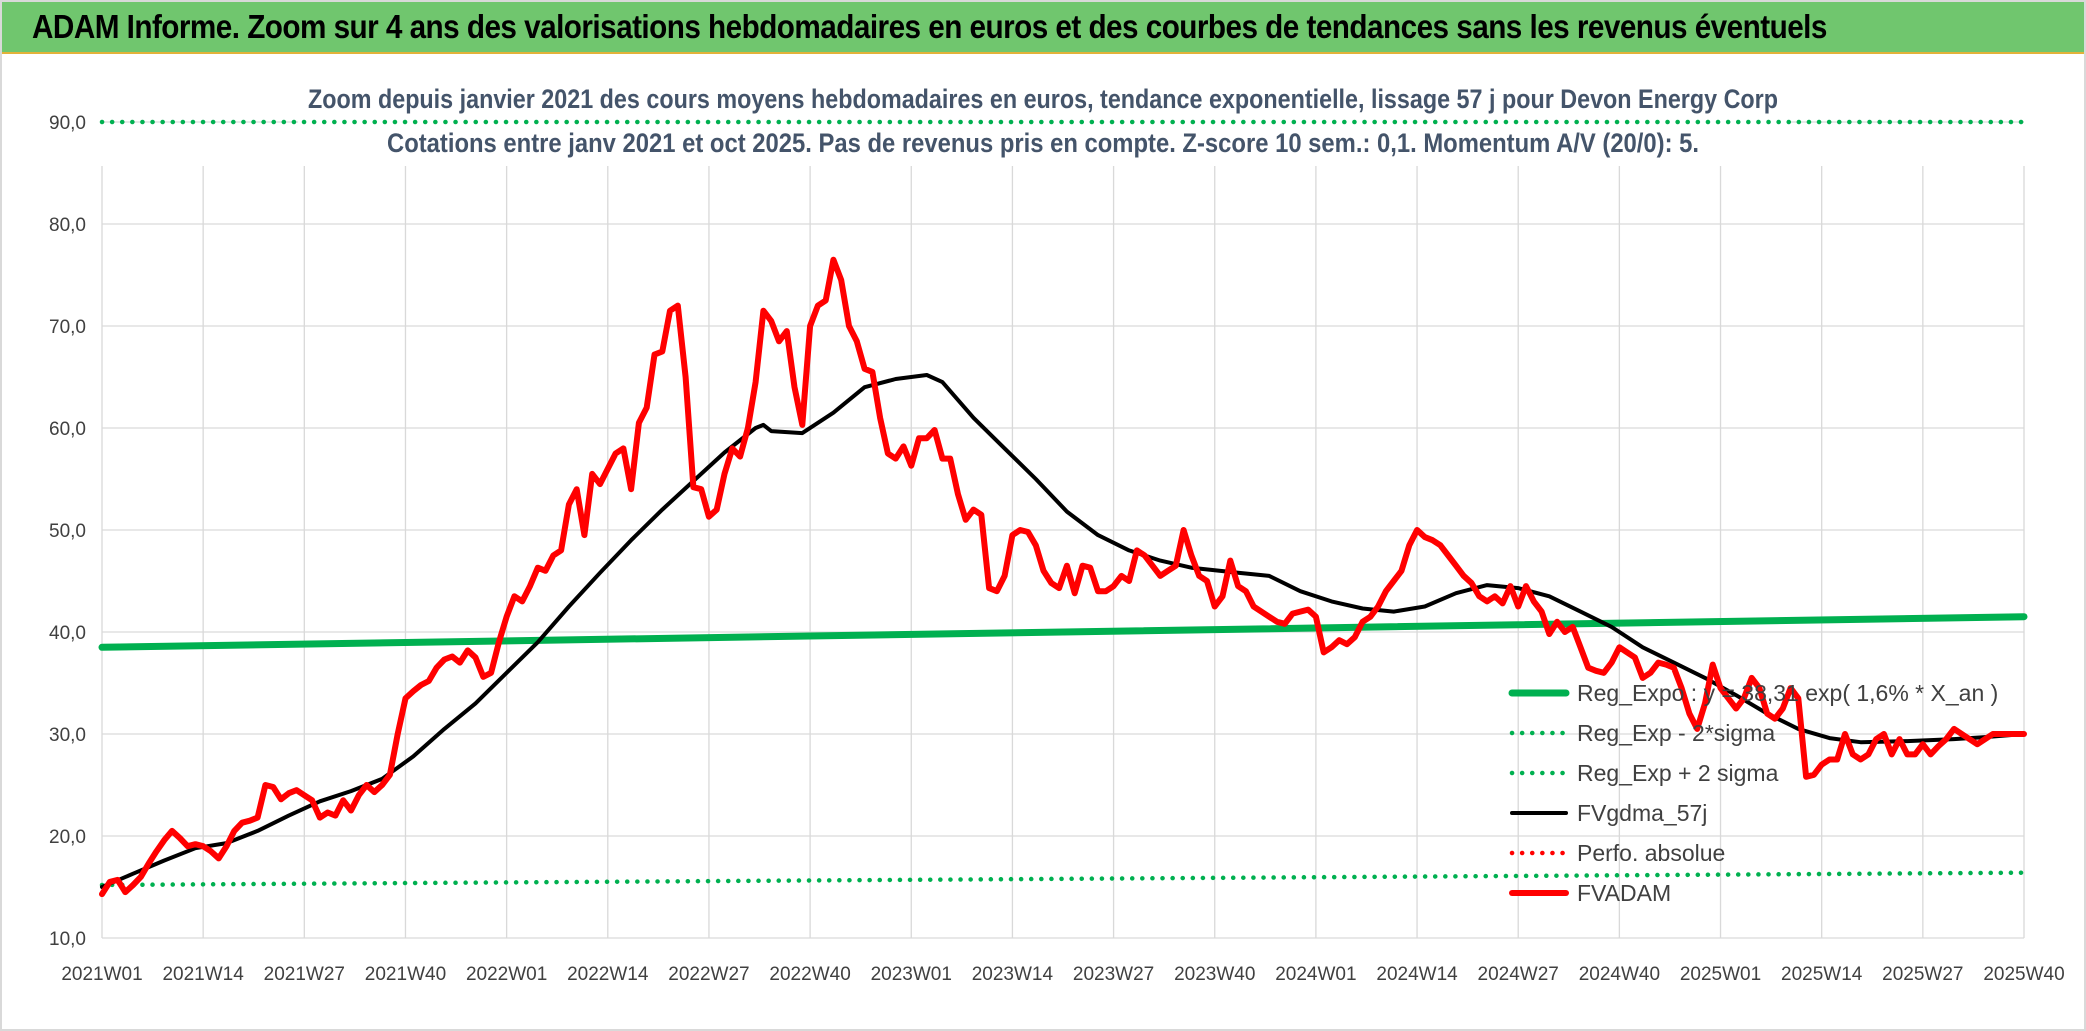  What do you see at coordinates (1518, 974) in the screenshot?
I see `x-tick-label: 2024W27` at bounding box center [1518, 974].